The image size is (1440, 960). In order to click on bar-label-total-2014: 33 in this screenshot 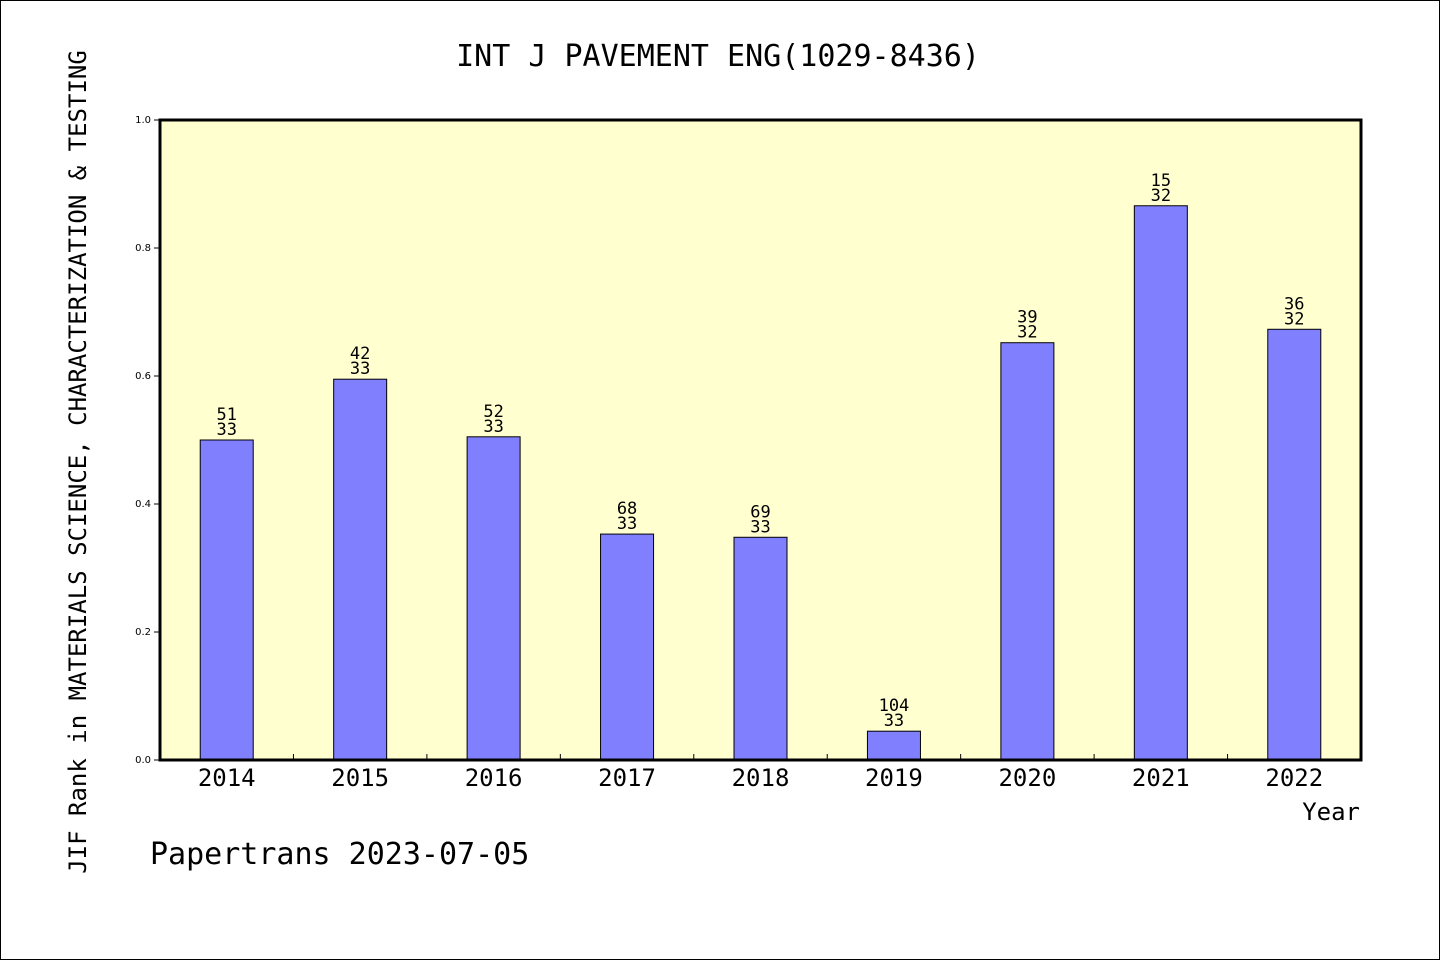, I will do `click(226, 430)`.